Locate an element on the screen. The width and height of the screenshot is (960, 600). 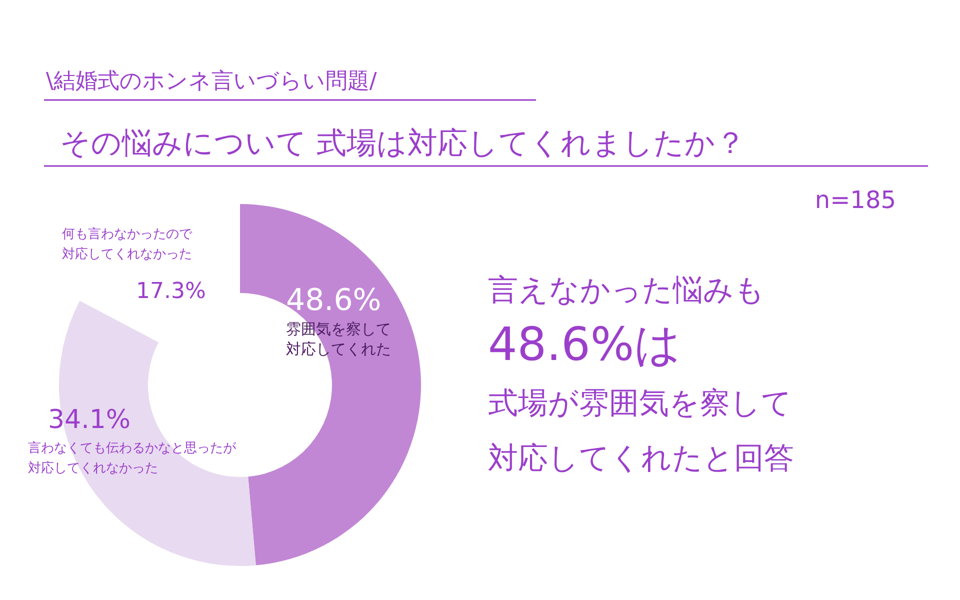
slice-label: 何も言わなかったので対応してくれなかった is located at coordinates (127, 244).